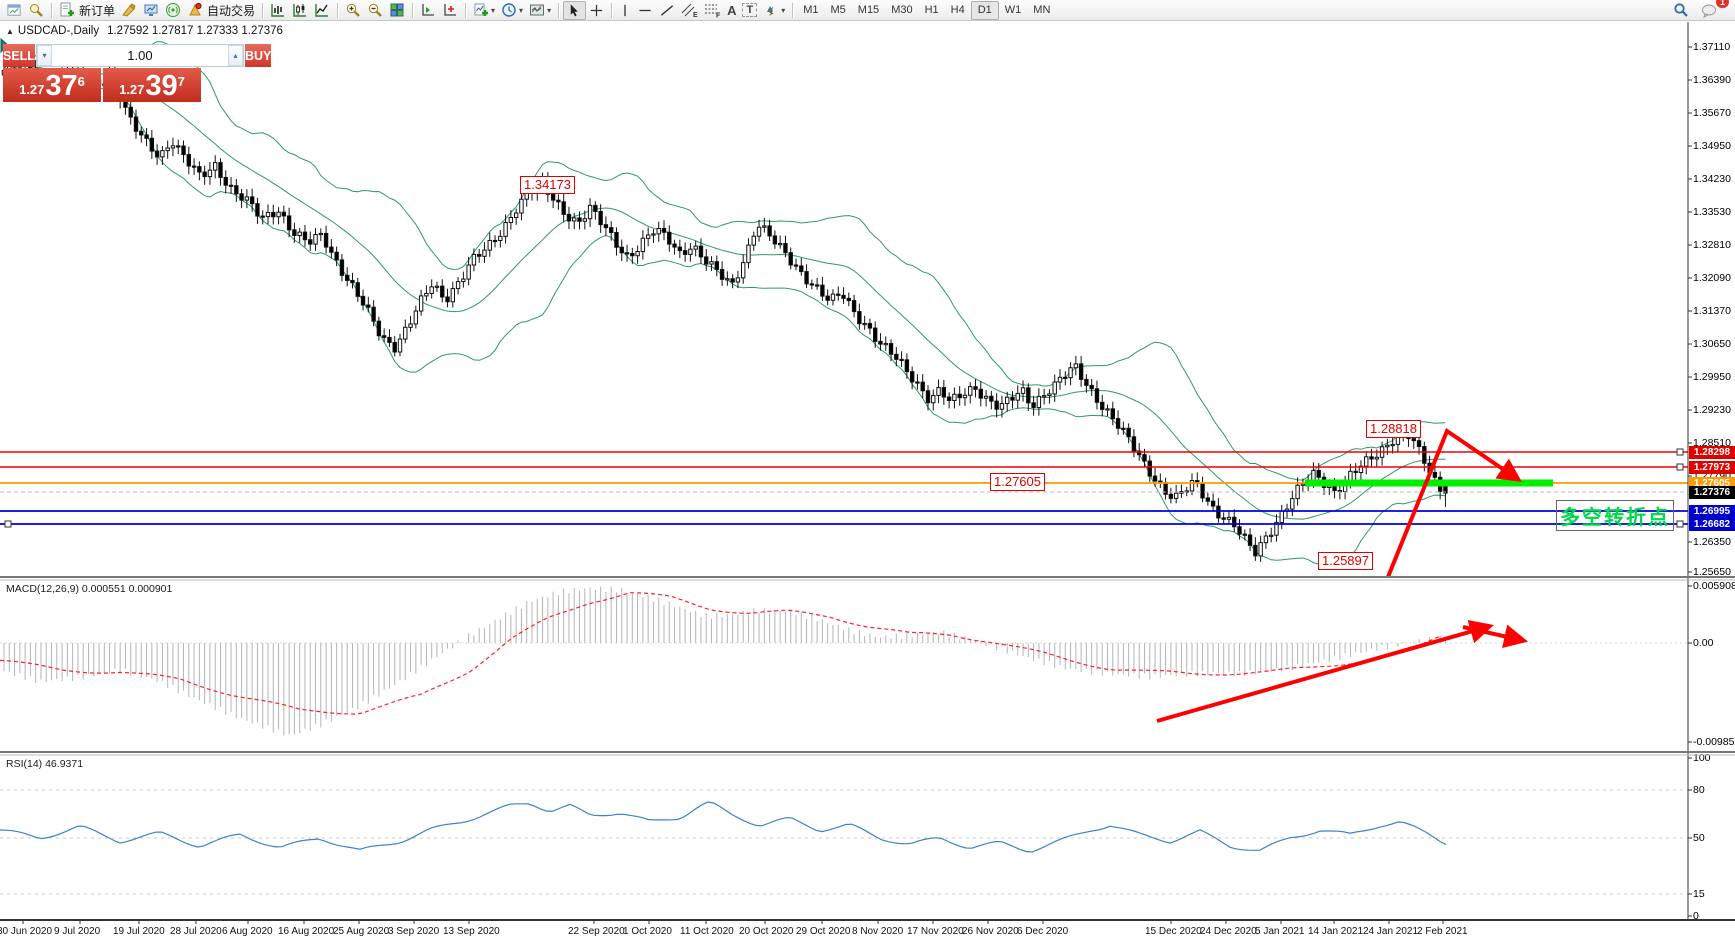  Describe the element at coordinates (375, 10) in the screenshot. I see `zoom-out-button` at that location.